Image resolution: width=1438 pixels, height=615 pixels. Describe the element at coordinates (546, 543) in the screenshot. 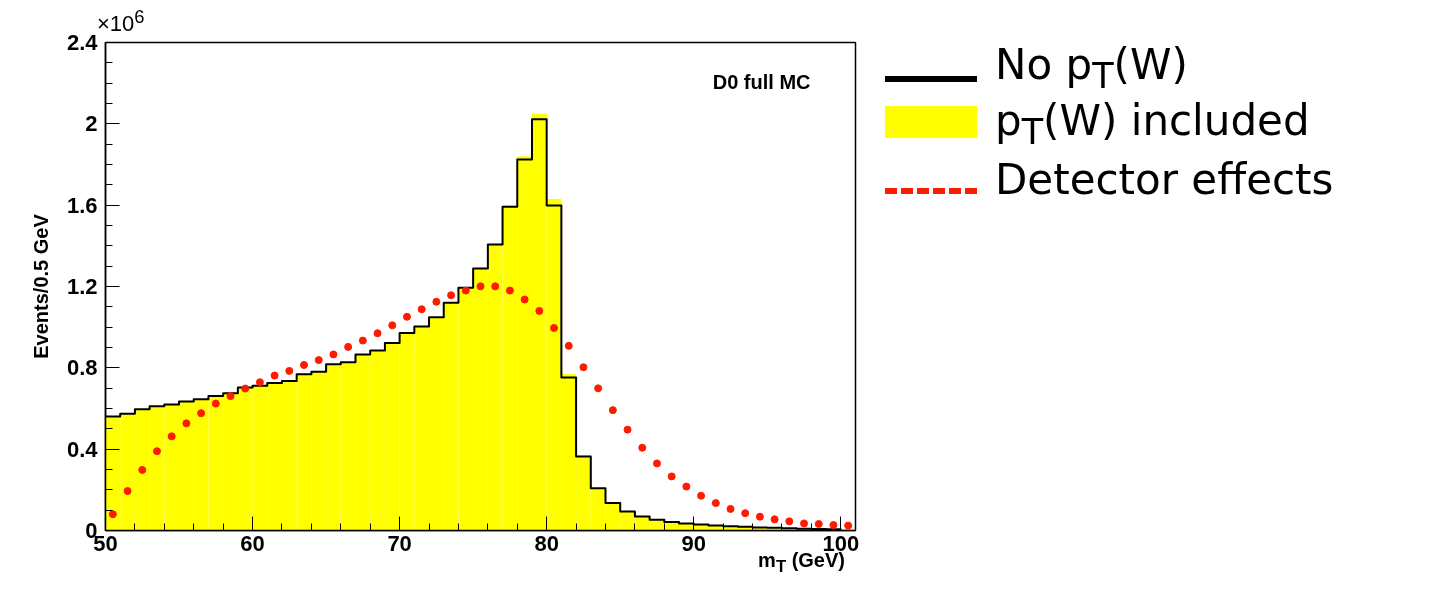

I see `x-tick-label: 80` at that location.